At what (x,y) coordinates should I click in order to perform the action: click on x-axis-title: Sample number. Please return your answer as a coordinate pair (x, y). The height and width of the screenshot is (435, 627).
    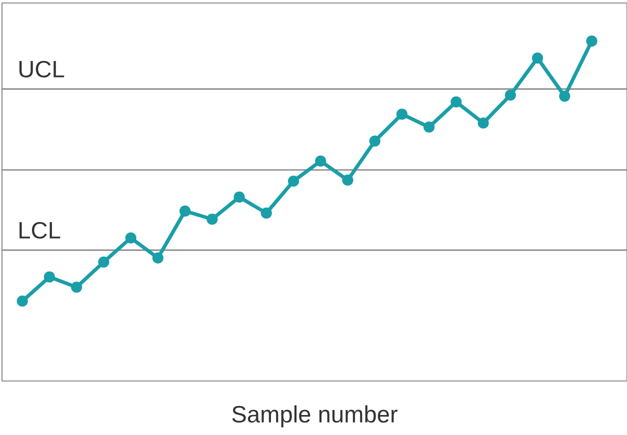
    Looking at the image, I should click on (315, 416).